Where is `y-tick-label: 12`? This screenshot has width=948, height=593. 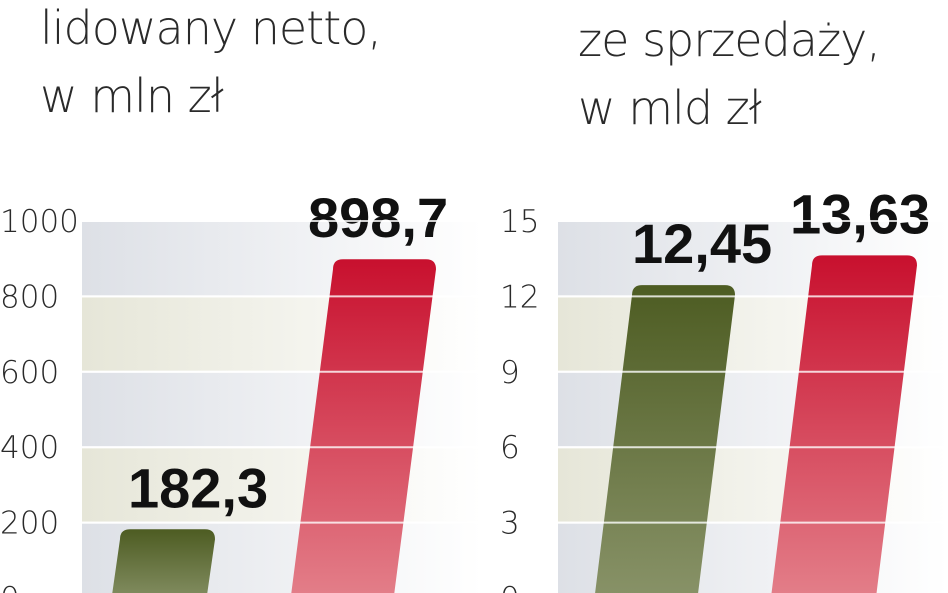
y-tick-label: 12 is located at coordinates (519, 297).